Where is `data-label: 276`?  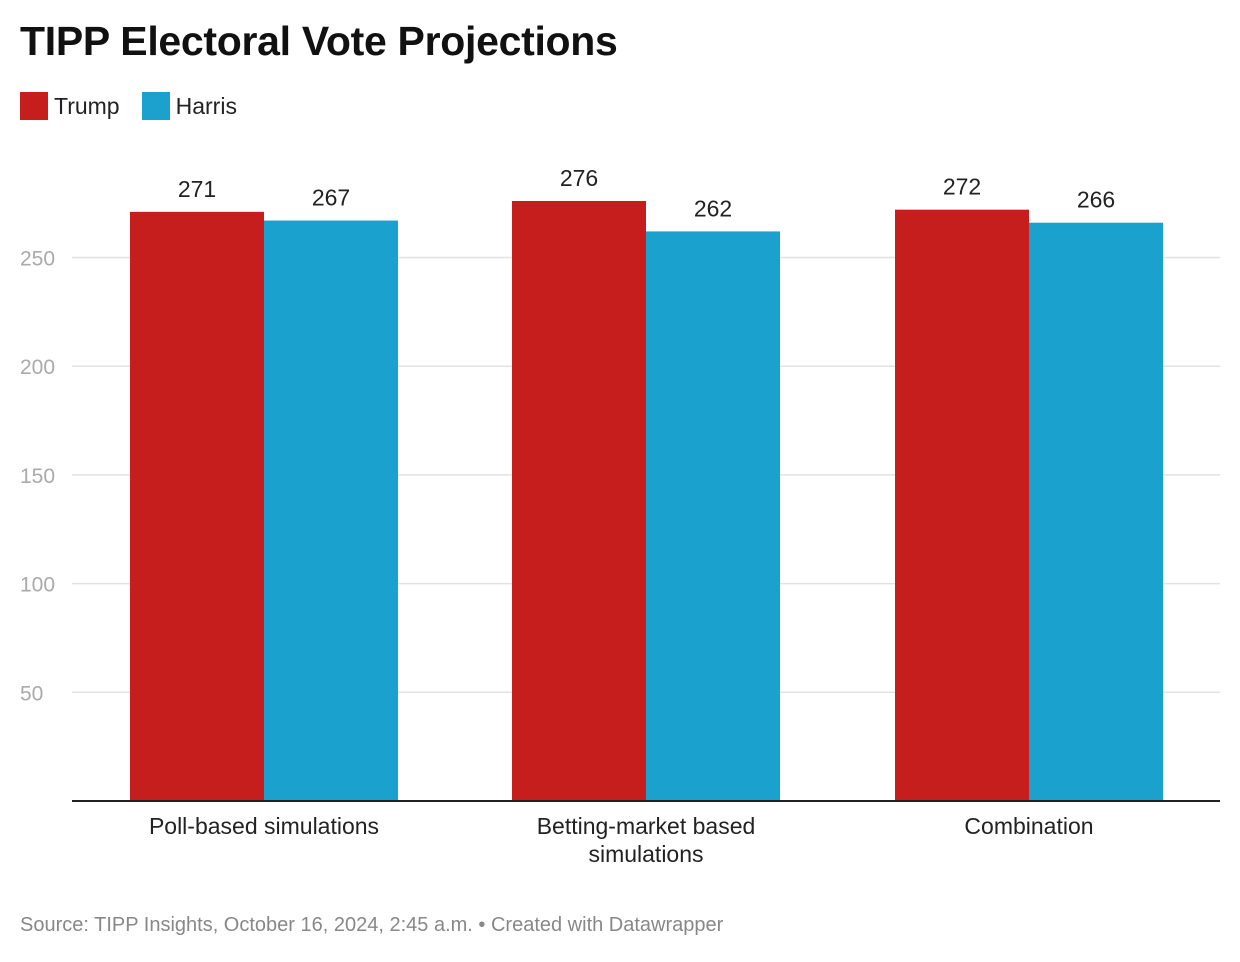 data-label: 276 is located at coordinates (579, 178).